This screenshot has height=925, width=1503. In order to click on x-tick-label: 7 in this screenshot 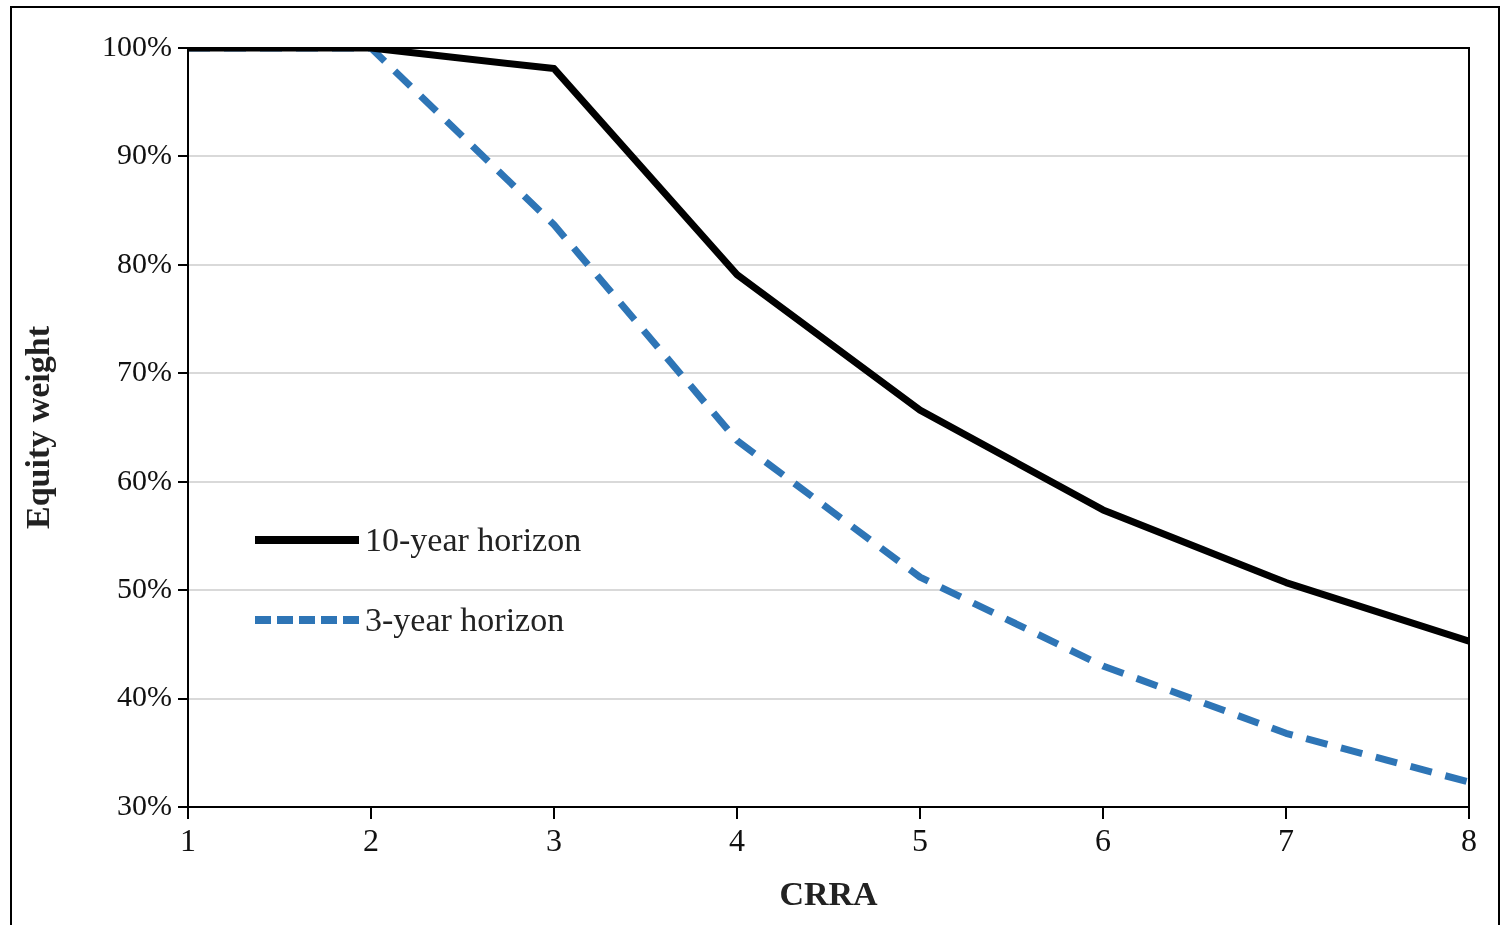, I will do `click(1286, 839)`.